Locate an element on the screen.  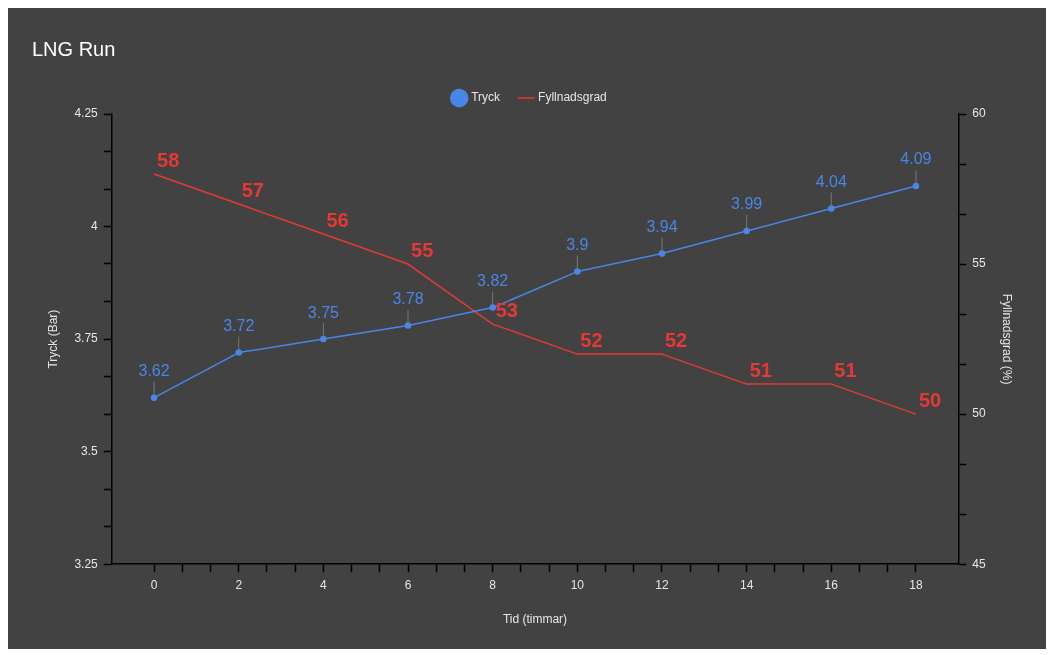
y-axis-title: Tryck (Bar) is located at coordinates (52, 339).